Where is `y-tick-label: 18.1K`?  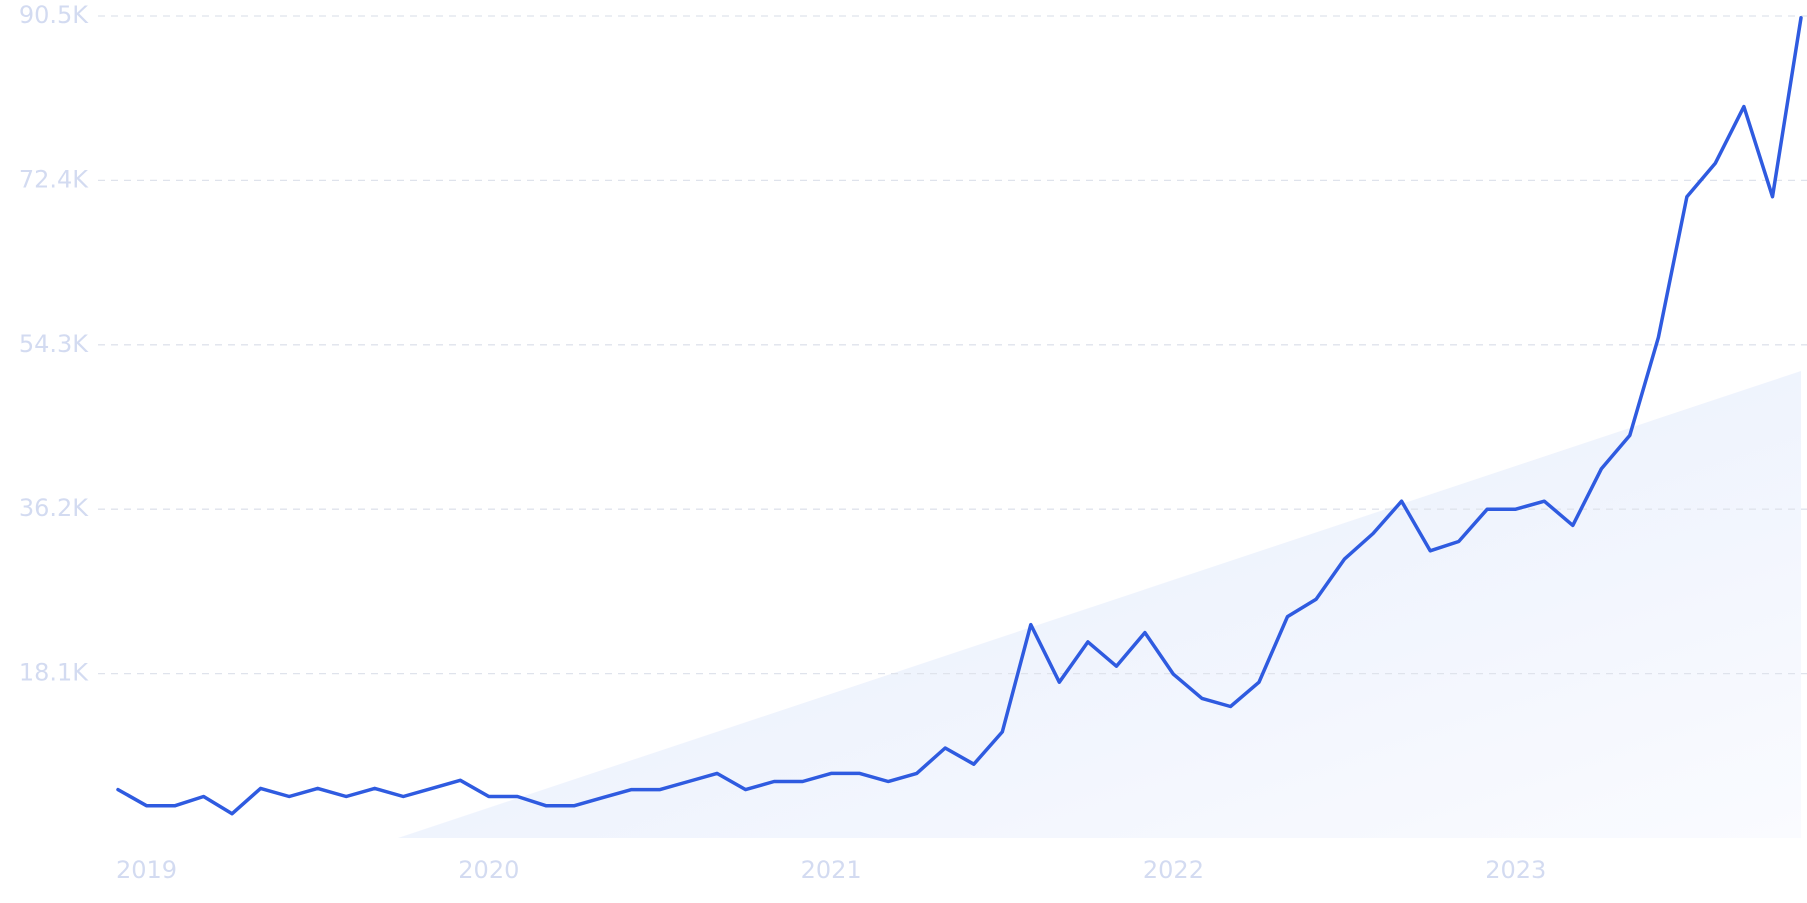
y-tick-label: 18.1K is located at coordinates (54, 673).